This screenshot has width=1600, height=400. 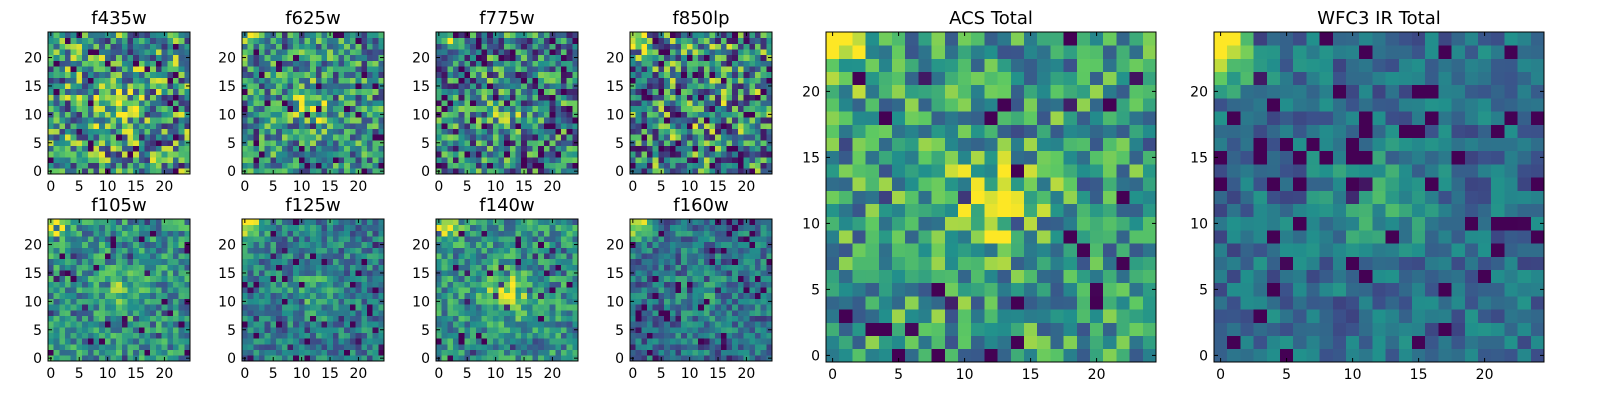 What do you see at coordinates (231, 359) in the screenshot?
I see `y-tick-label: 0` at bounding box center [231, 359].